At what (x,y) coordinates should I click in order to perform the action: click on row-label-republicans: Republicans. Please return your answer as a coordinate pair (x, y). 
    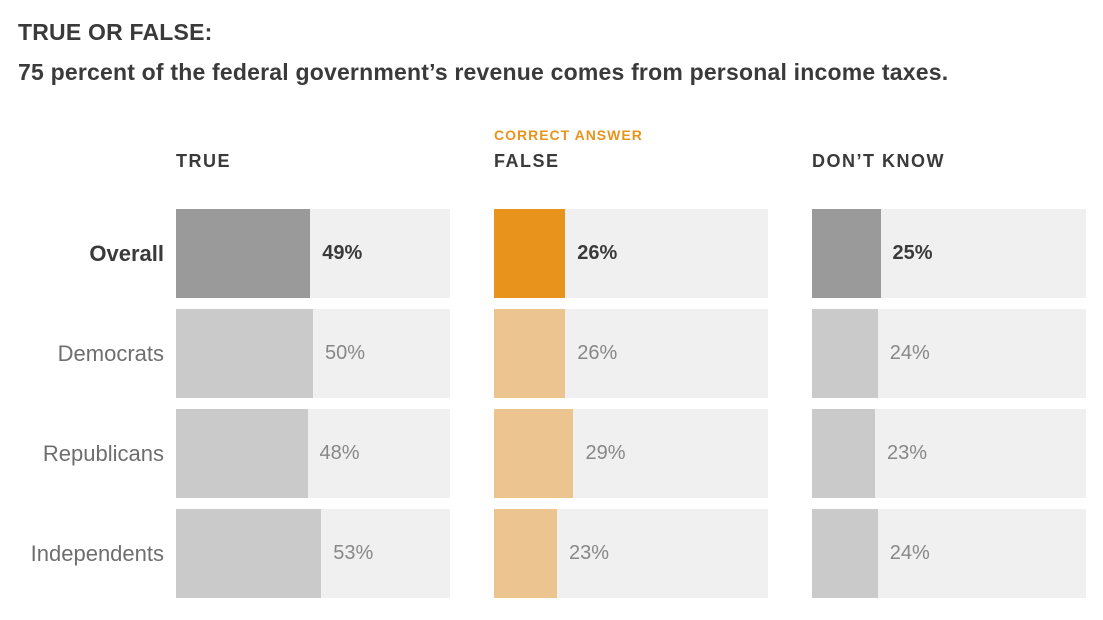
    Looking at the image, I should click on (103, 453).